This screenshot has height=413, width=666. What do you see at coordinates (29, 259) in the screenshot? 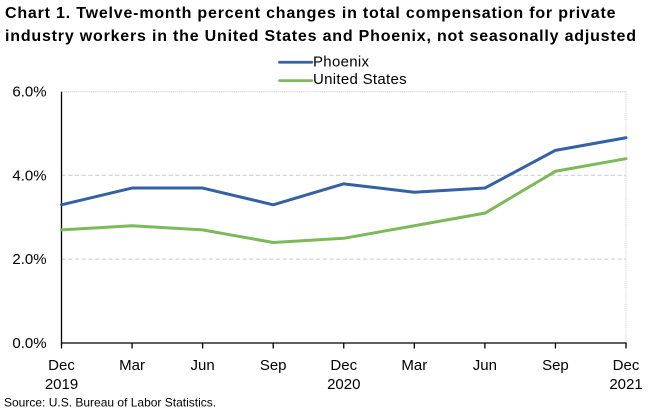
I see `svg-text: 2.0%` at bounding box center [29, 259].